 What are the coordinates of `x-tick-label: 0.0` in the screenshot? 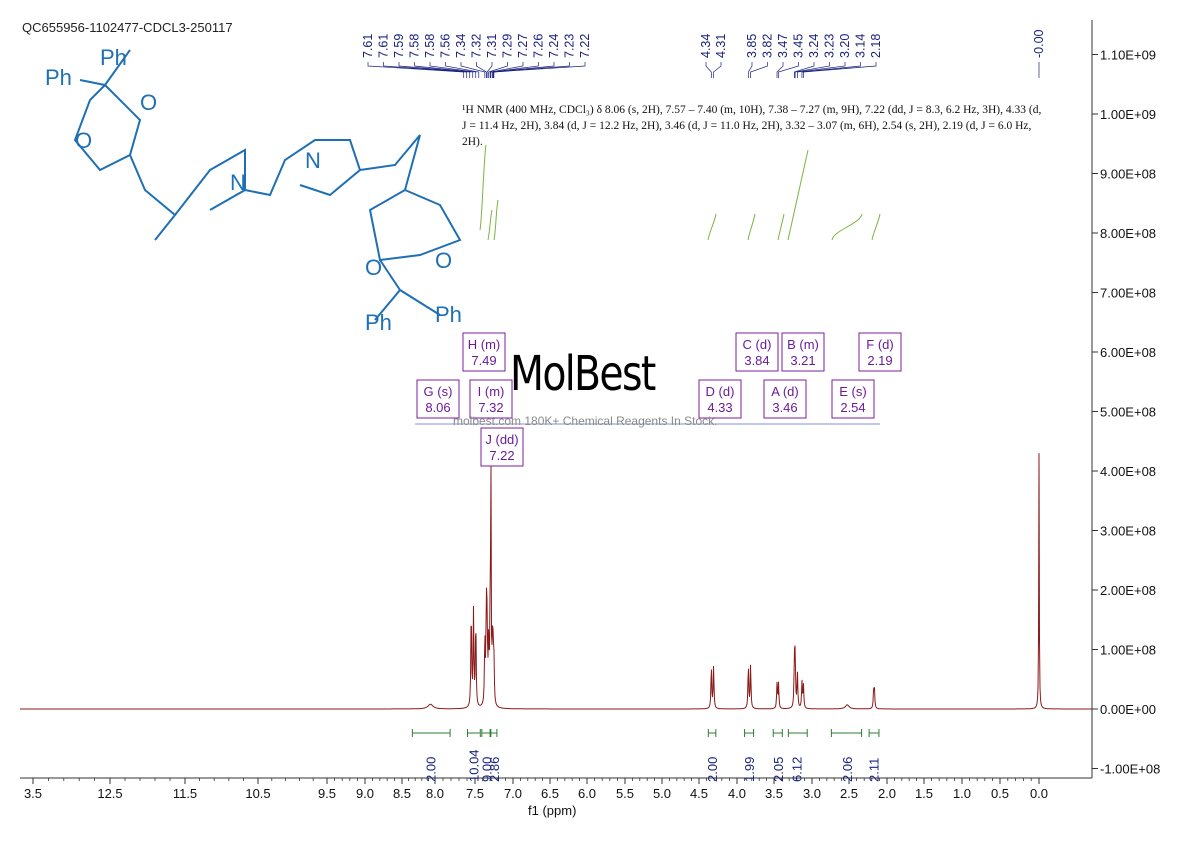 It's located at (1039, 793).